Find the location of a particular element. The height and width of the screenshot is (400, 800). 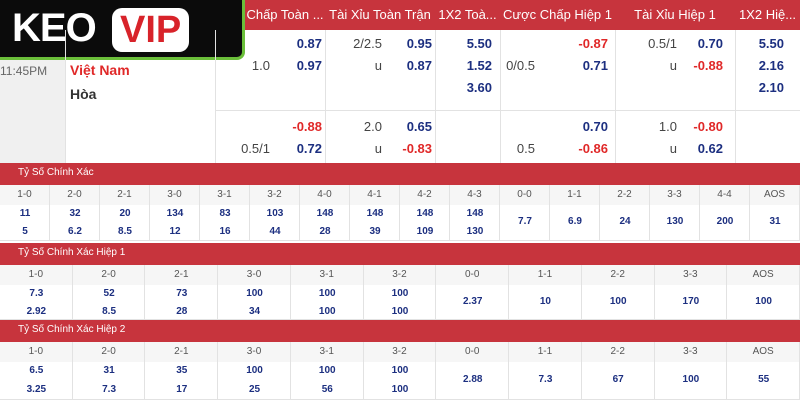

odds: 1.52 is located at coordinates (479, 65).